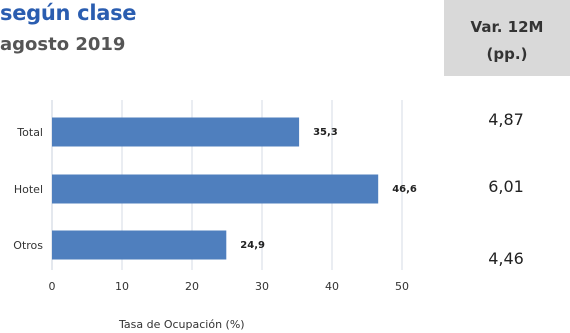 The height and width of the screenshot is (333, 570). I want to click on chart-title: según clase, so click(68, 13).